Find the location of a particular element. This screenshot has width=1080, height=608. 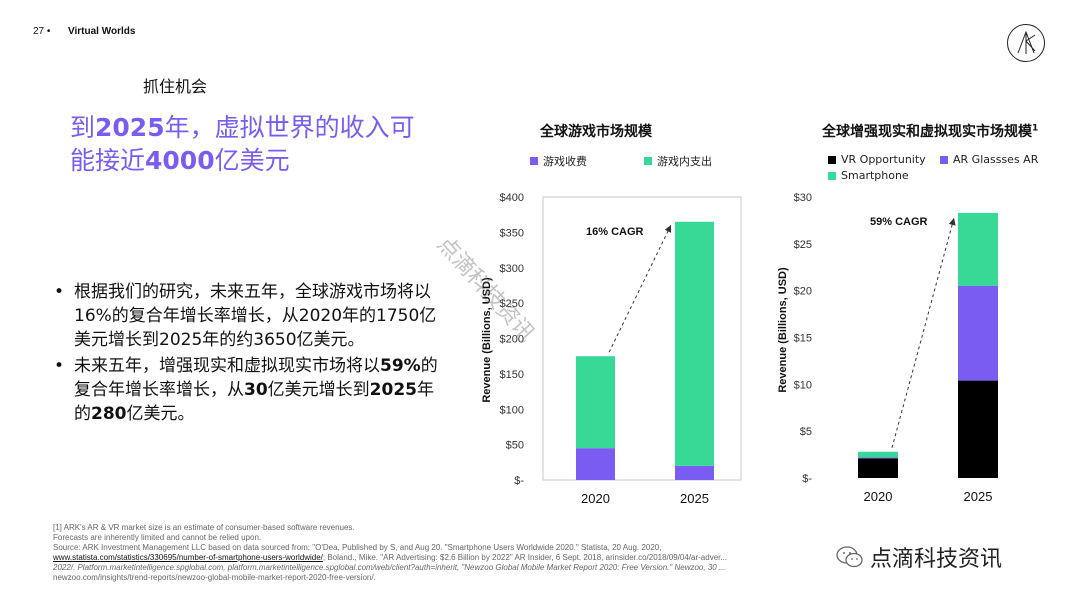

c1-xtick-label: 2025 is located at coordinates (694, 498).